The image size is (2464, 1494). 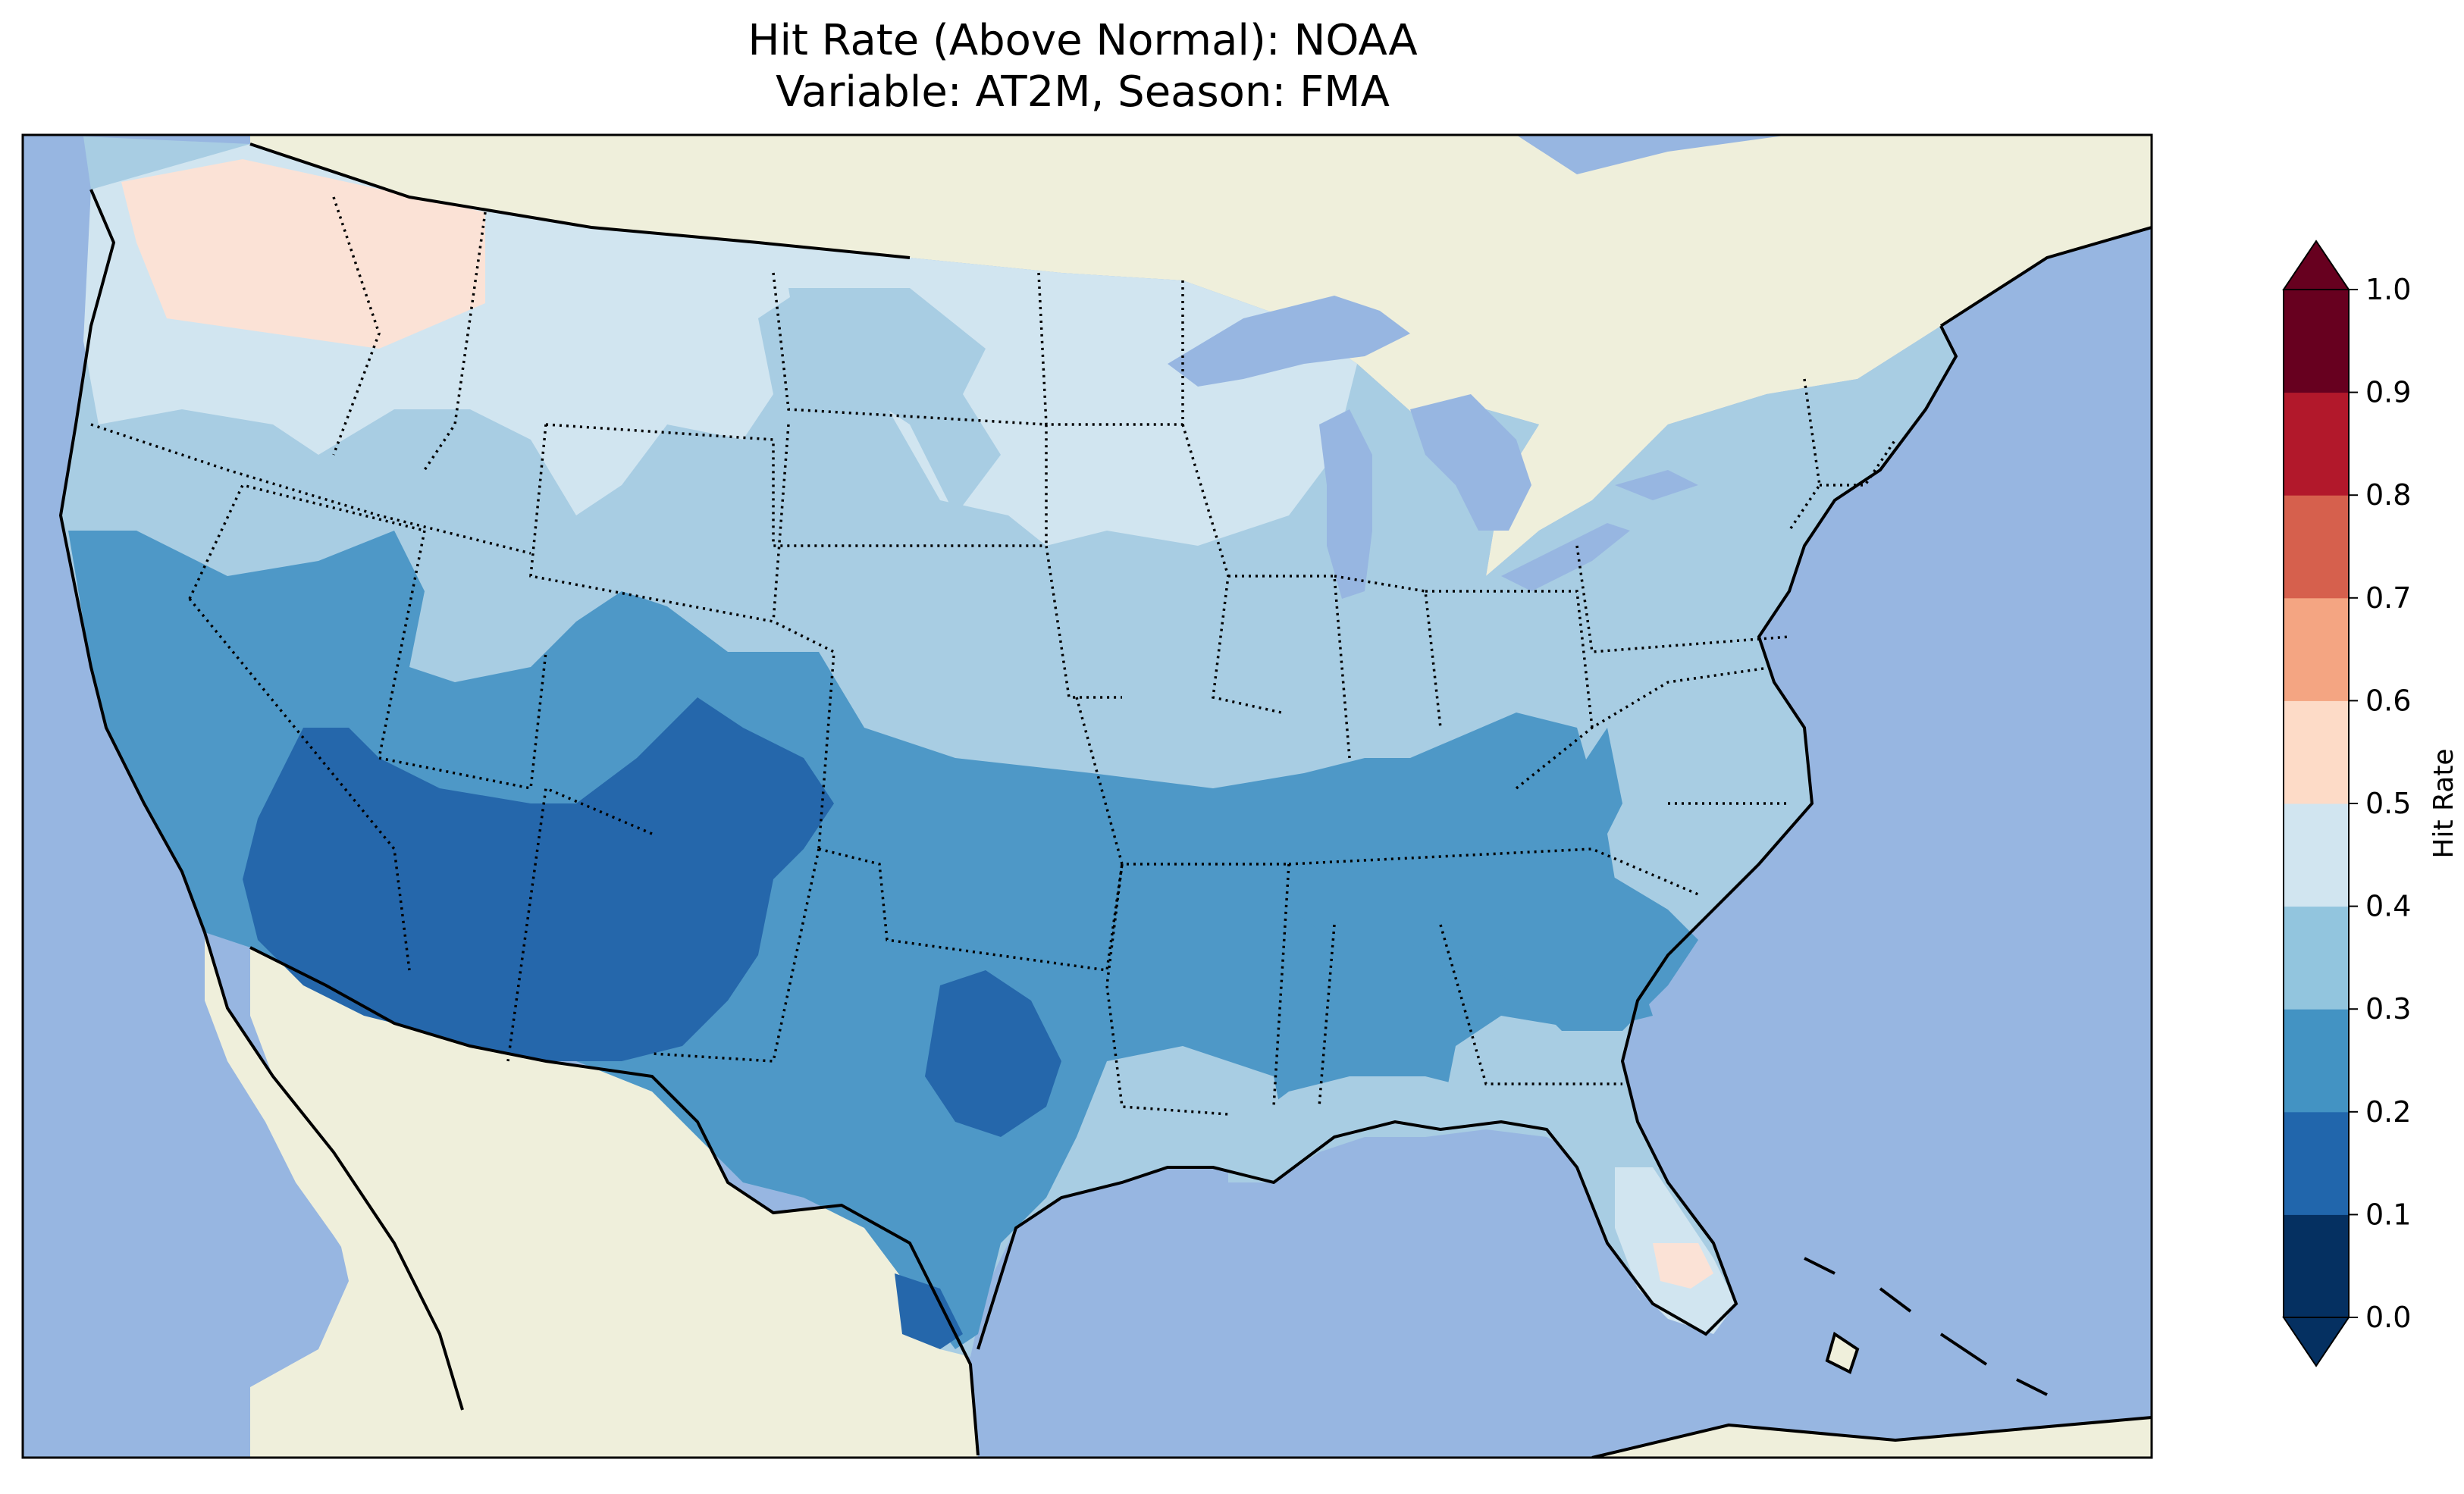 What do you see at coordinates (2388, 906) in the screenshot?
I see `colorbar-tick-label: 0.4` at bounding box center [2388, 906].